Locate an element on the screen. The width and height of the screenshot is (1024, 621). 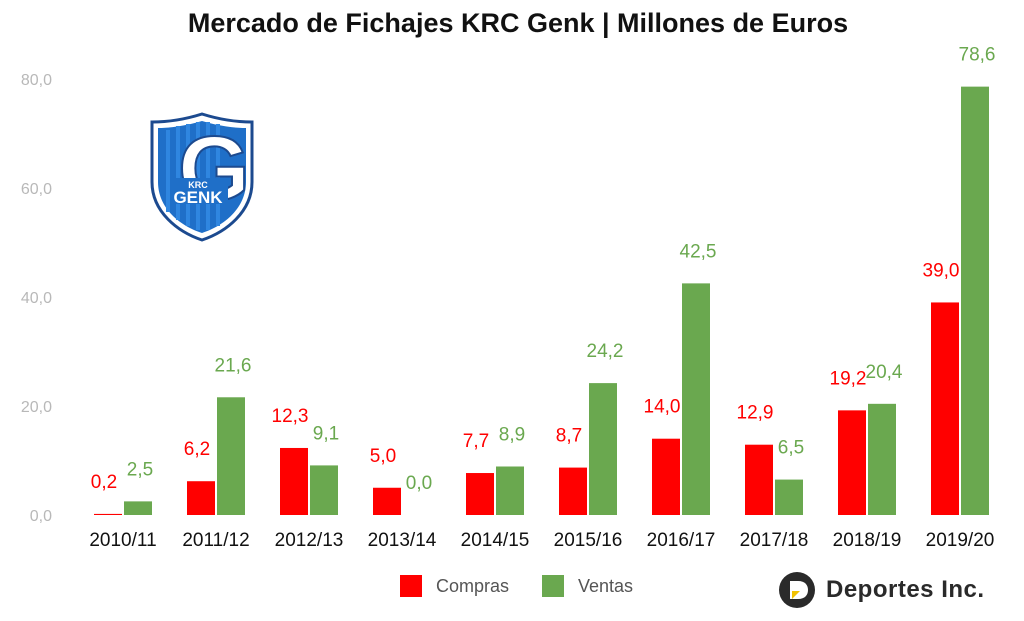
y-tick-label: 40,0 is located at coordinates (36, 298).